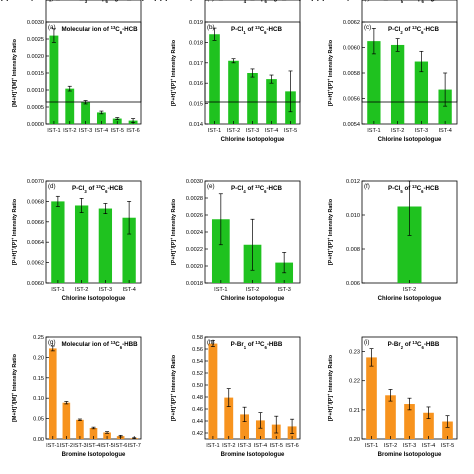 This screenshot has width=474, height=474. What do you see at coordinates (353, 250) in the screenshot?
I see `y-tick-label: 0.008` at bounding box center [353, 250].